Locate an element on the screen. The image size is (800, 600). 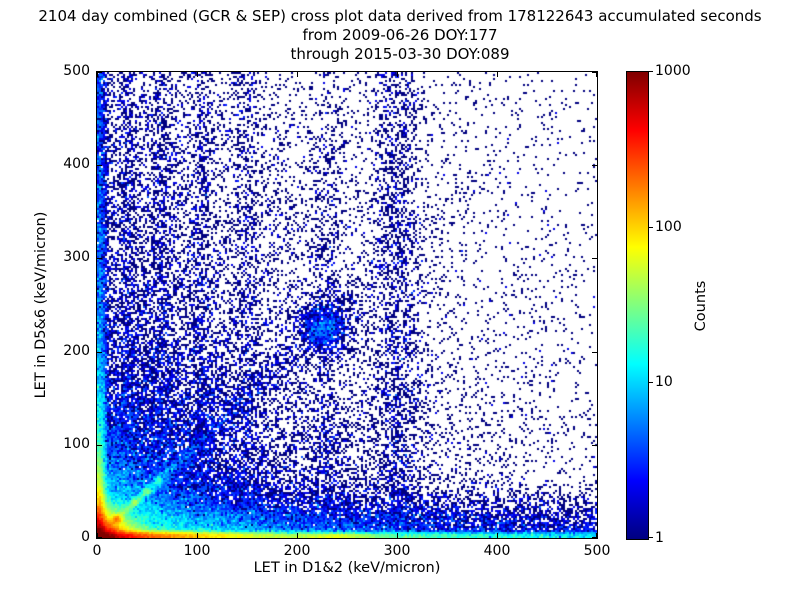
y-tick-label: 100 is located at coordinates (76, 443).